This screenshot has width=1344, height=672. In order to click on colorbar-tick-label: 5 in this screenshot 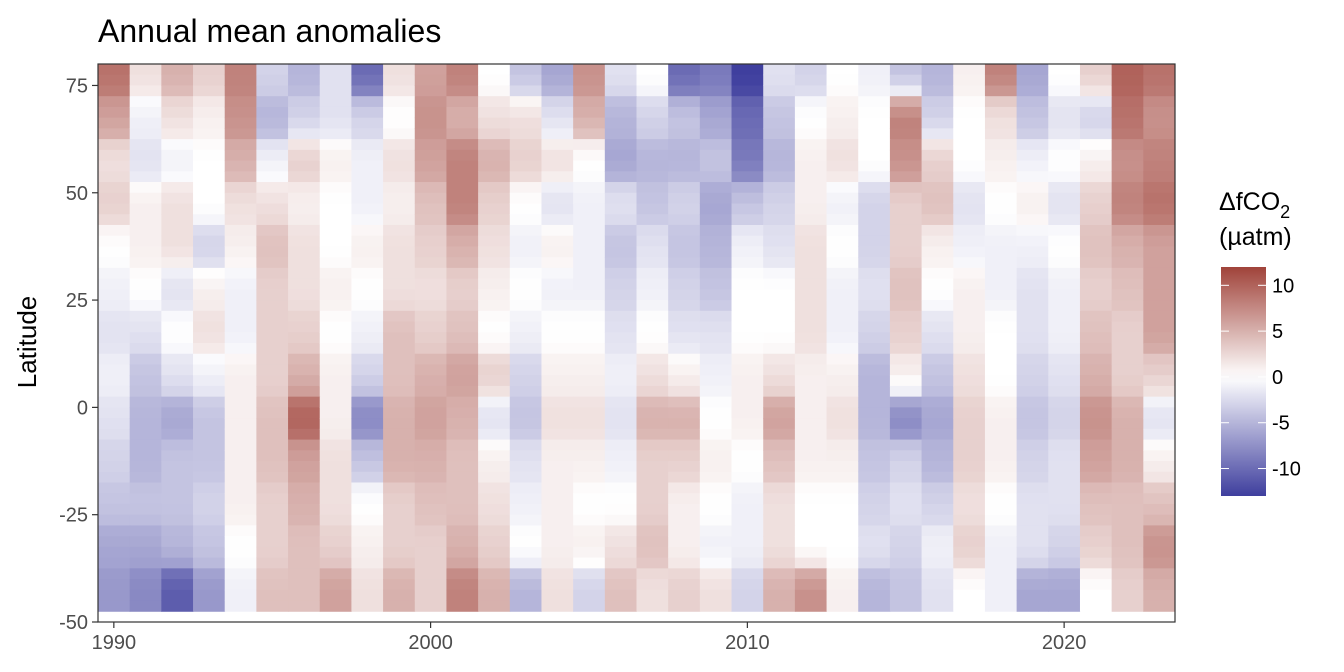, I will do `click(1277, 332)`.